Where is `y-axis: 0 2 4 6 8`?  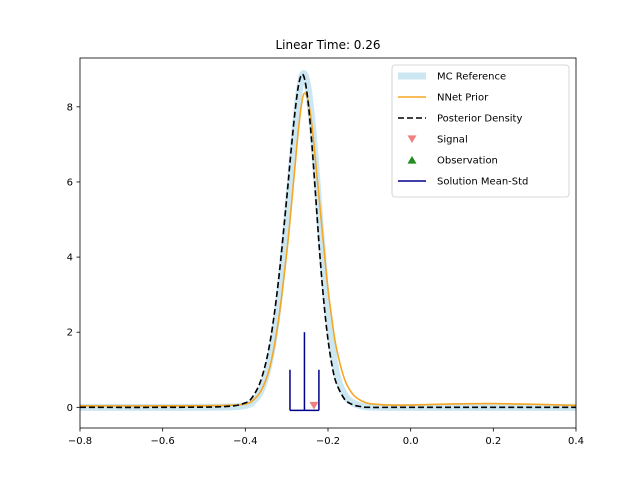
y-axis: 0 2 4 6 8 is located at coordinates (73, 258).